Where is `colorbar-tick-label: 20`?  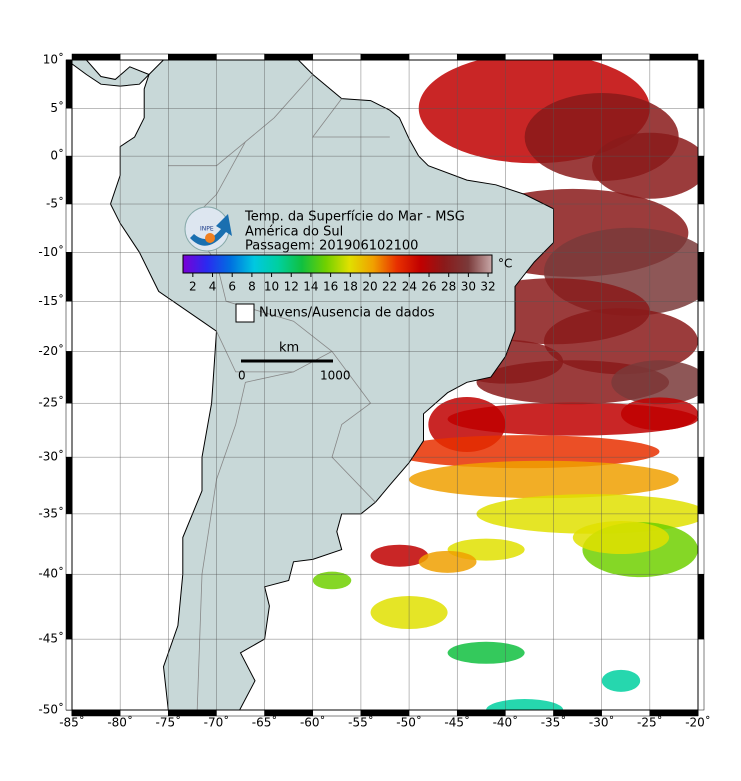 colorbar-tick-label: 20 is located at coordinates (369, 287).